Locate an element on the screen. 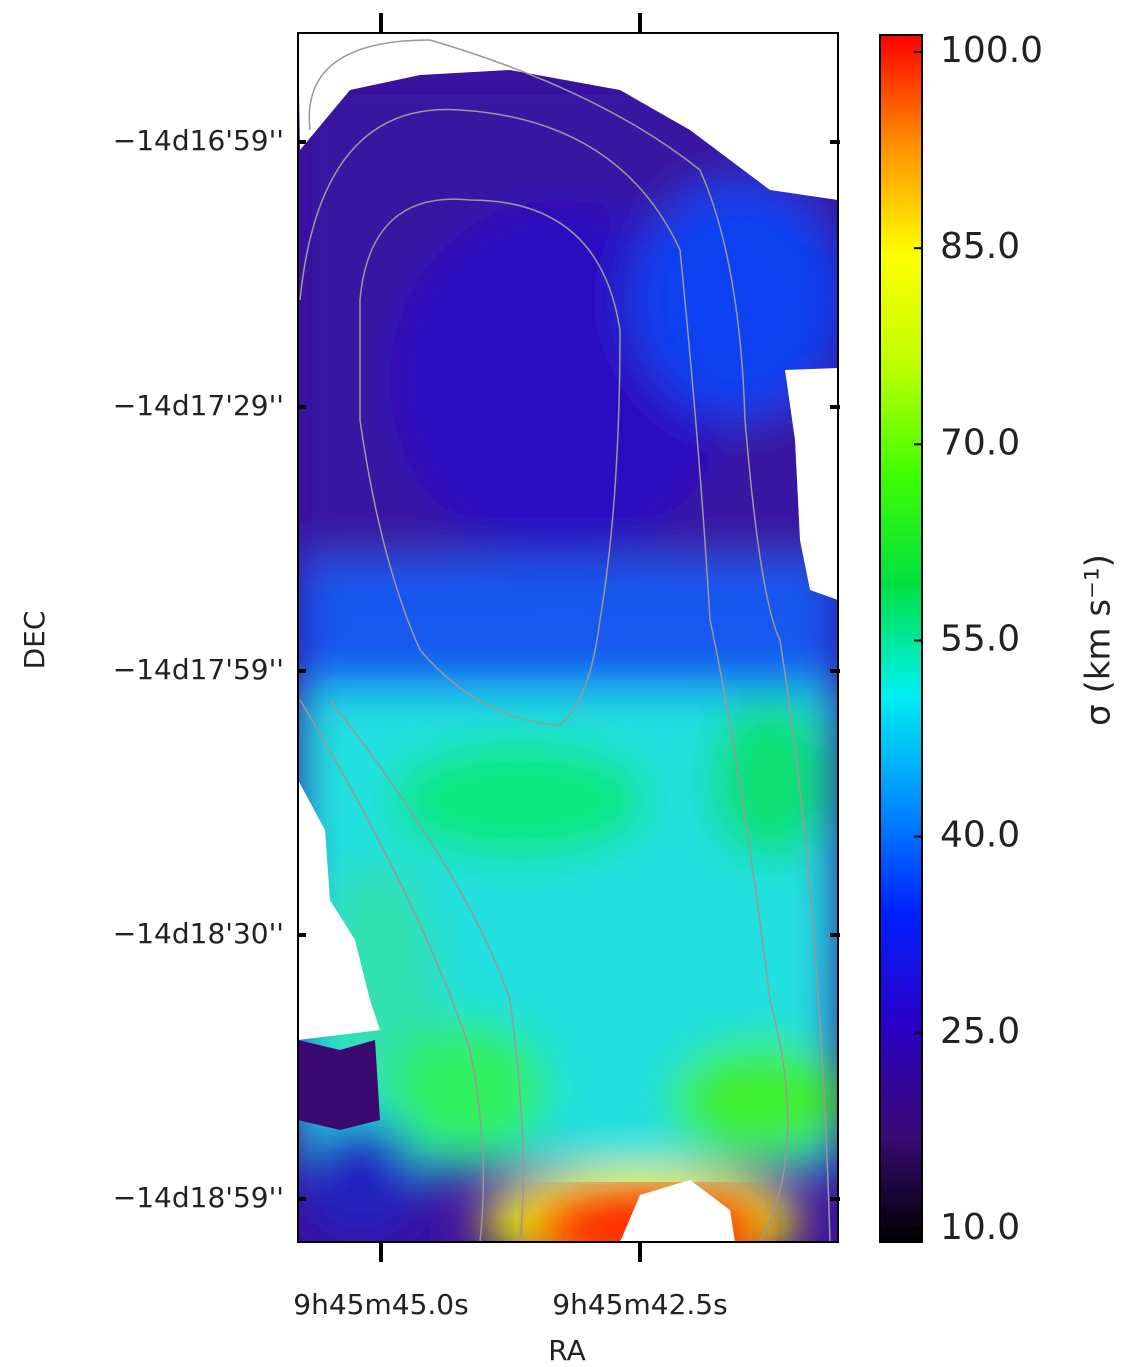  y-tick-label: −14d17'59'' is located at coordinates (198, 669).